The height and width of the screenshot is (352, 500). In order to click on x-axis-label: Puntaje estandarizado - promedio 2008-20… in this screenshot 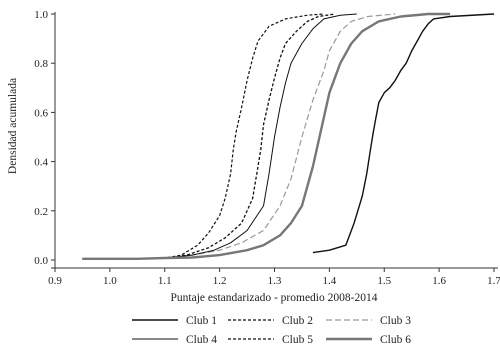, I will do `click(274, 298)`.